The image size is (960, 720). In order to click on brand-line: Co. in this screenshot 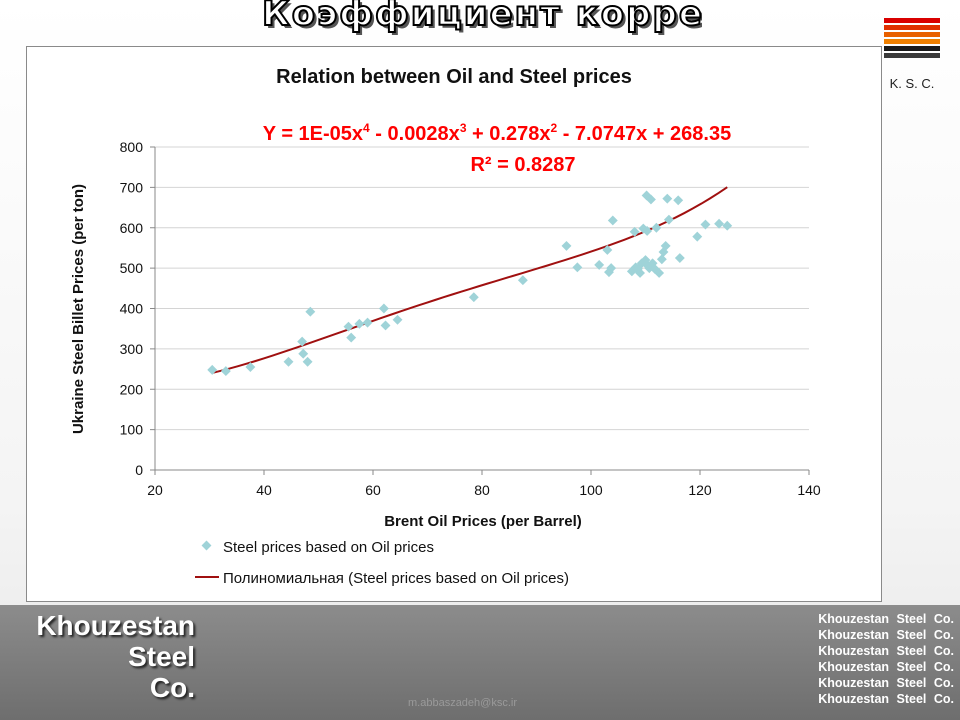, I will do `click(172, 687)`.